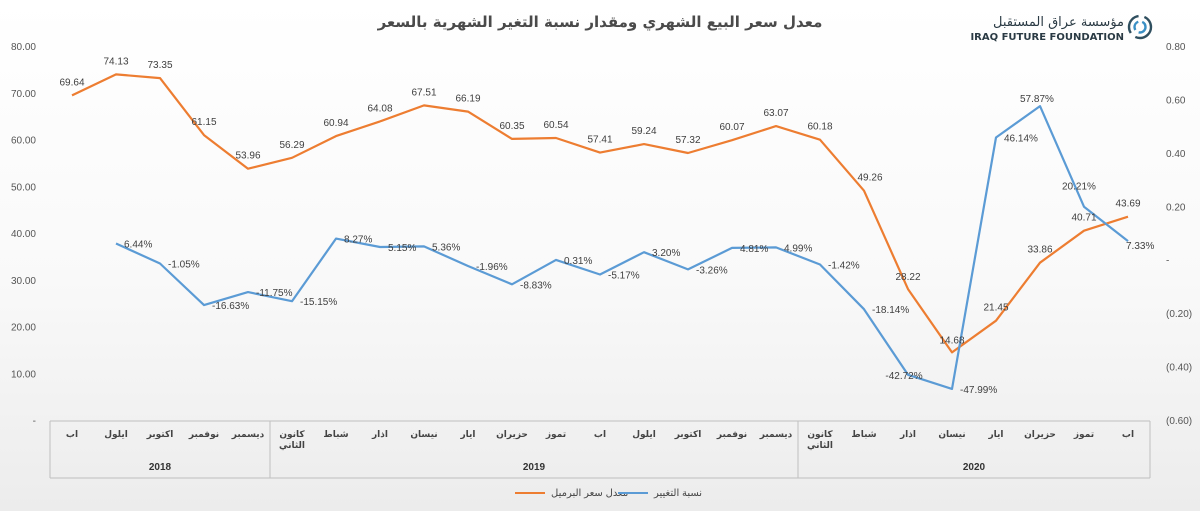 The height and width of the screenshot is (511, 1200). Describe the element at coordinates (1179, 421) in the screenshot. I see `y-right-tick-label: (0.60)` at that location.